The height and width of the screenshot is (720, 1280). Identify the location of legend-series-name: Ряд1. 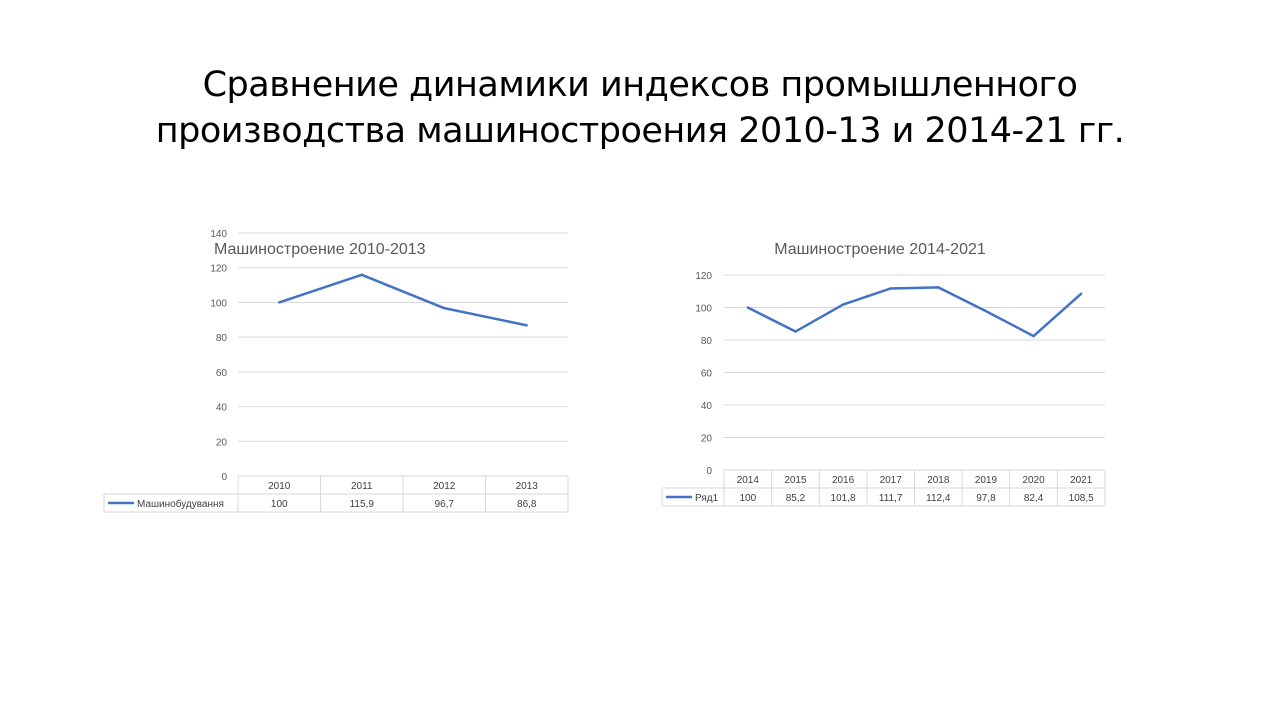
(707, 498).